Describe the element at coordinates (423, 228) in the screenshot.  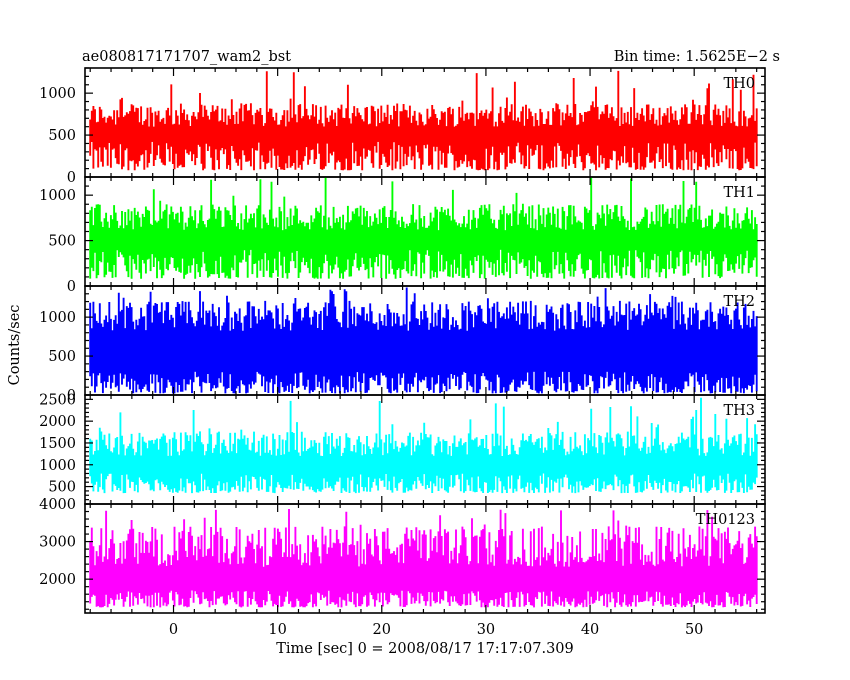
I see `series-th1` at that location.